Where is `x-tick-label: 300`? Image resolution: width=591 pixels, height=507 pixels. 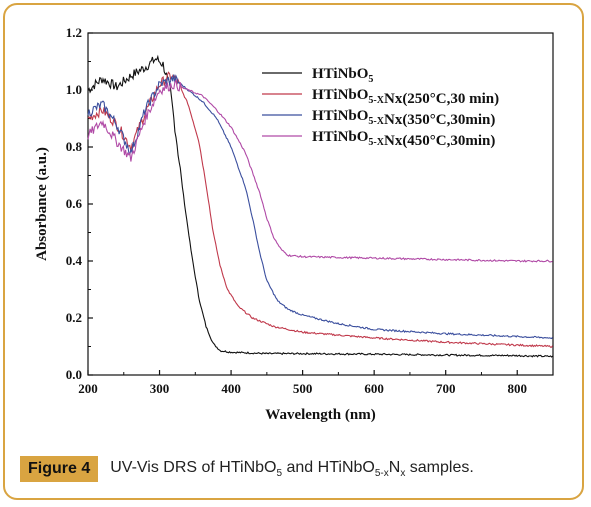 x-tick-label: 300 is located at coordinates (160, 388).